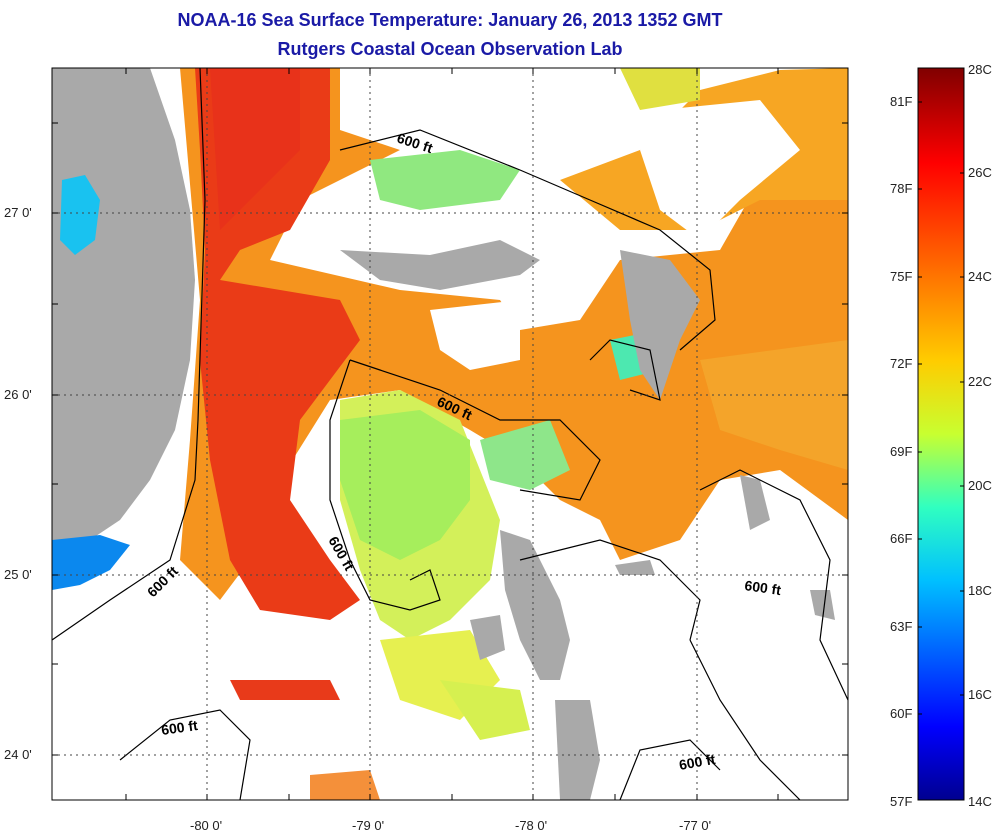  What do you see at coordinates (901, 626) in the screenshot?
I see `colorbar-f-label: 63F` at bounding box center [901, 626].